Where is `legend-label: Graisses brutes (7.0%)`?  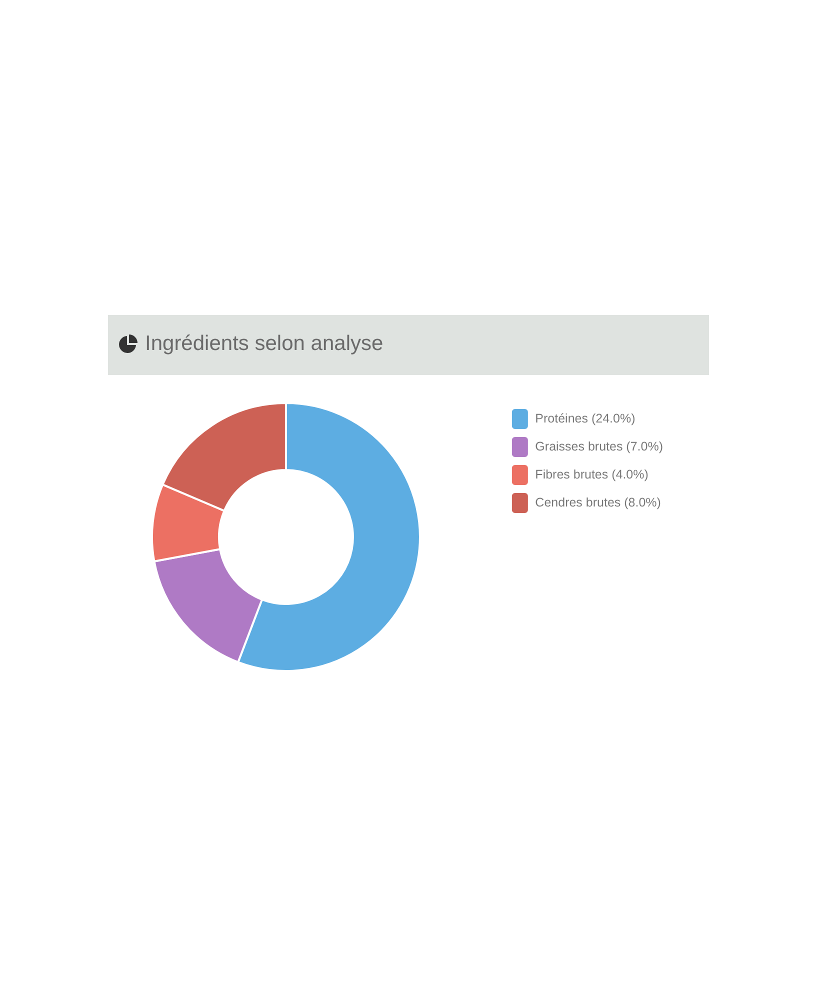 legend-label: Graisses brutes (7.0%) is located at coordinates (599, 446).